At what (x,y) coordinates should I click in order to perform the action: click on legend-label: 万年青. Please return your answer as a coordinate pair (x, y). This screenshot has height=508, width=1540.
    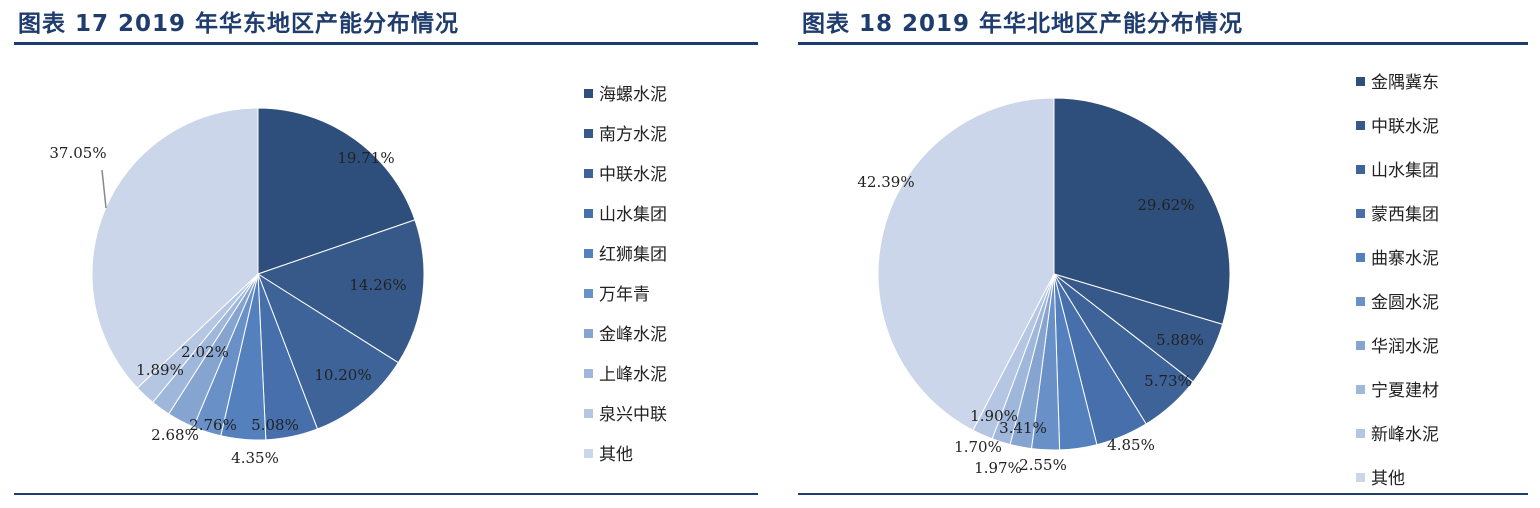
    Looking at the image, I should click on (624, 295).